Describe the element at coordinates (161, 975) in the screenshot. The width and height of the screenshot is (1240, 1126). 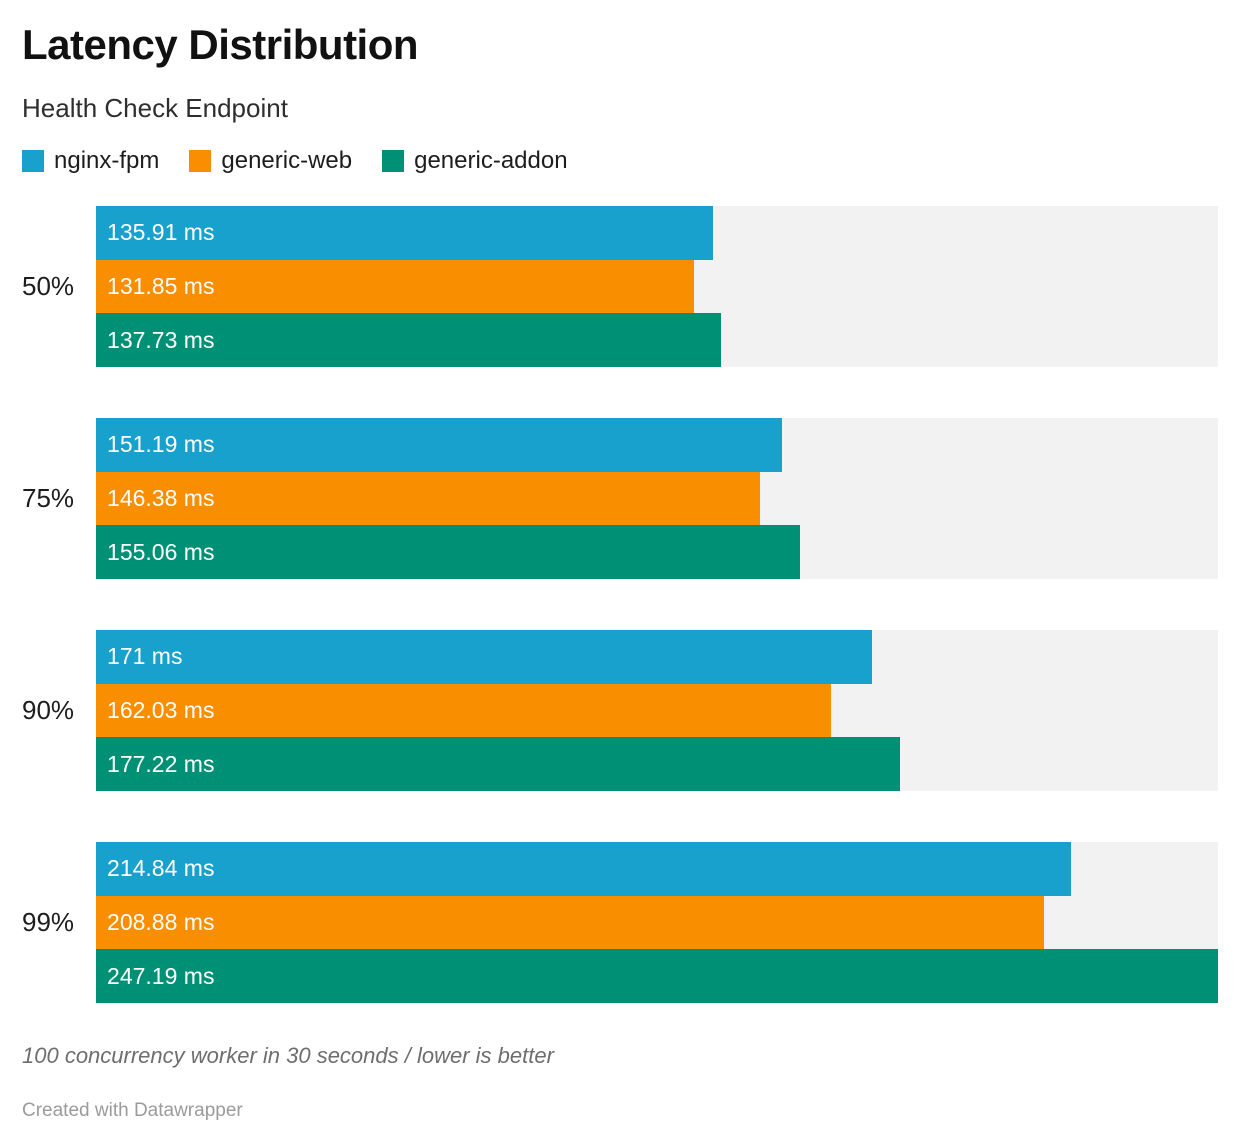
I see `bar-value-label: 247.19 ms` at that location.